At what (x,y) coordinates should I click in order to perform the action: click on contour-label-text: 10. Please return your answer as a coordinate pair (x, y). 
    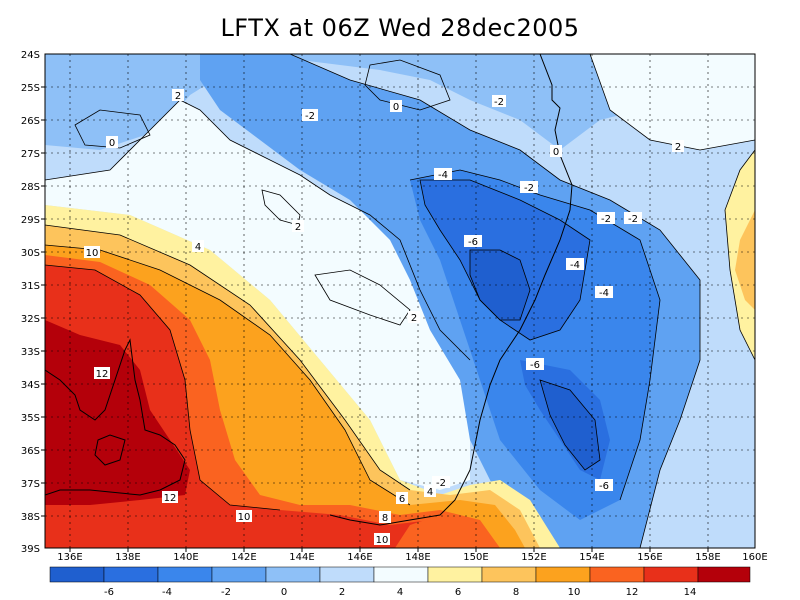
    Looking at the image, I should click on (244, 517).